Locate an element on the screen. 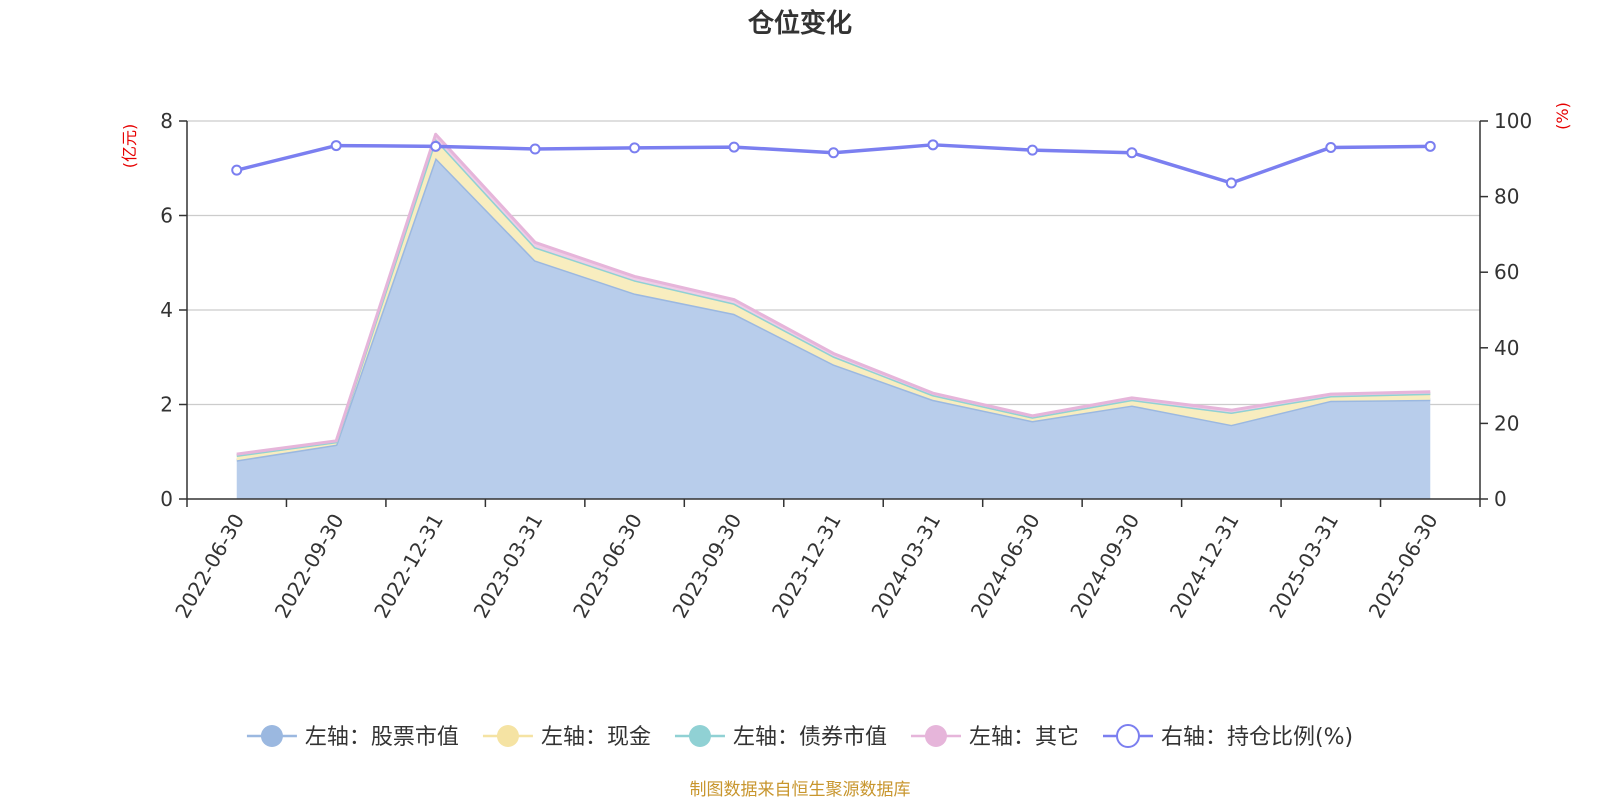  legend: 左轴：股票市值 左轴：现金 左轴：债券市值 左轴：其它 右轴：持仓比例(%) is located at coordinates (799, 737).